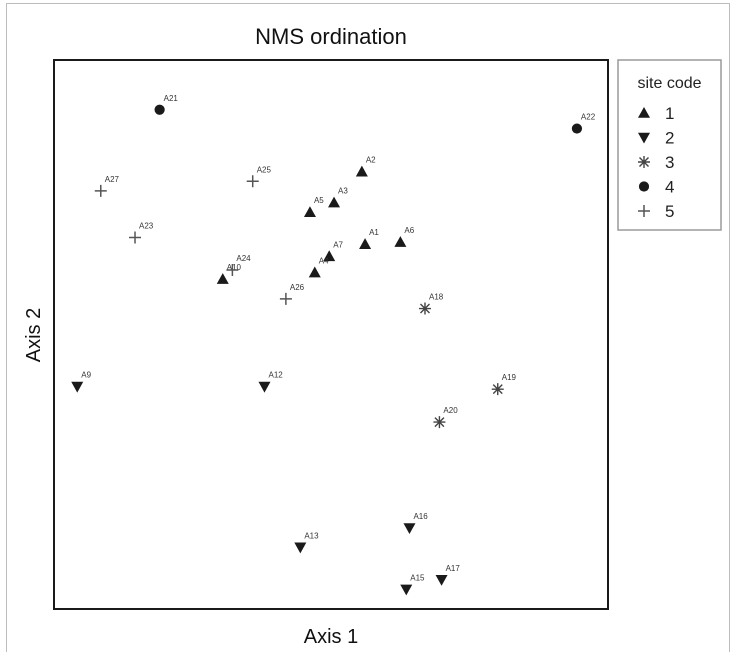 Image resolution: width=733 pixels, height=652 pixels. I want to click on point-label-a22: A22, so click(588, 117).